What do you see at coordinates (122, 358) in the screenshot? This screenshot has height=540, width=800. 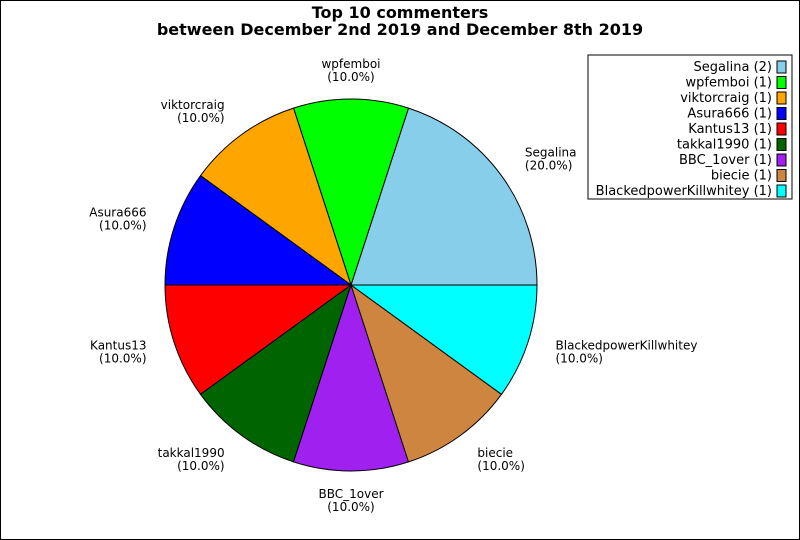 I see `slice-percent-kantus13: (10.0%)` at bounding box center [122, 358].